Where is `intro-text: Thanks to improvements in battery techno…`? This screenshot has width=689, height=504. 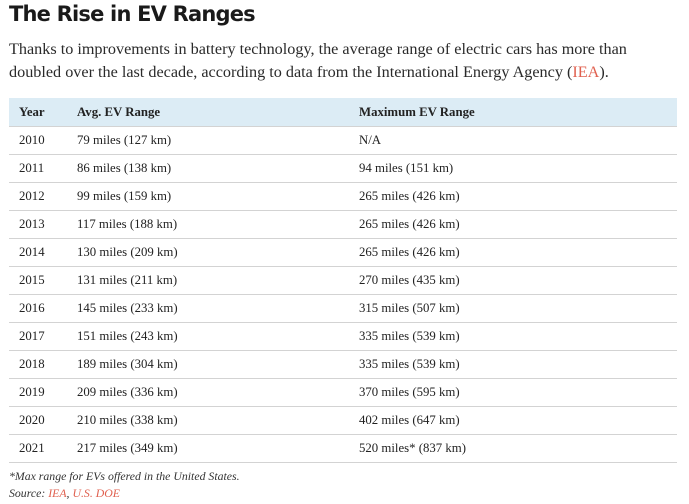
intro-text: Thanks to improvements in battery techno… is located at coordinates (318, 60).